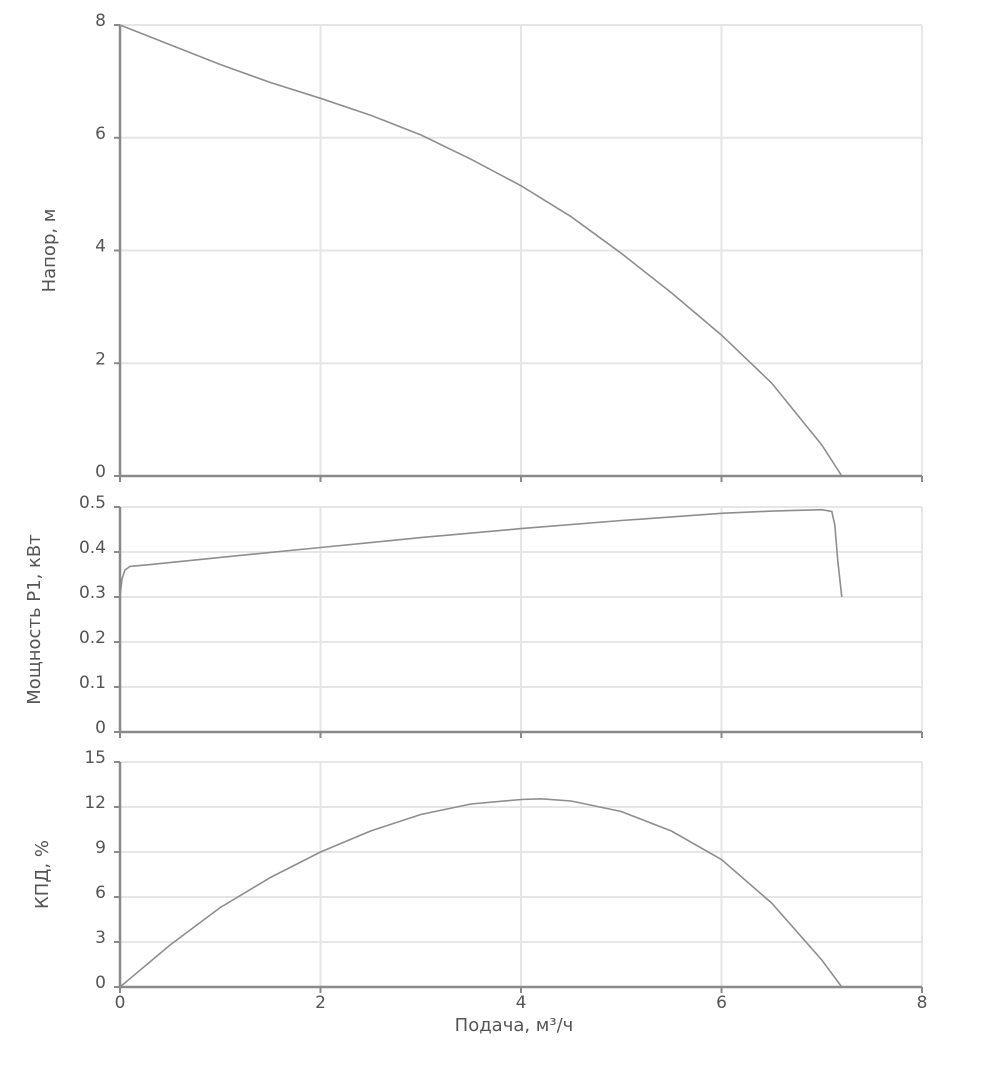 Image resolution: width=1000 pixels, height=1071 pixels. Describe the element at coordinates (34, 619) in the screenshot. I see `power-y-axis-label: Мощность P1, кВт` at that location.